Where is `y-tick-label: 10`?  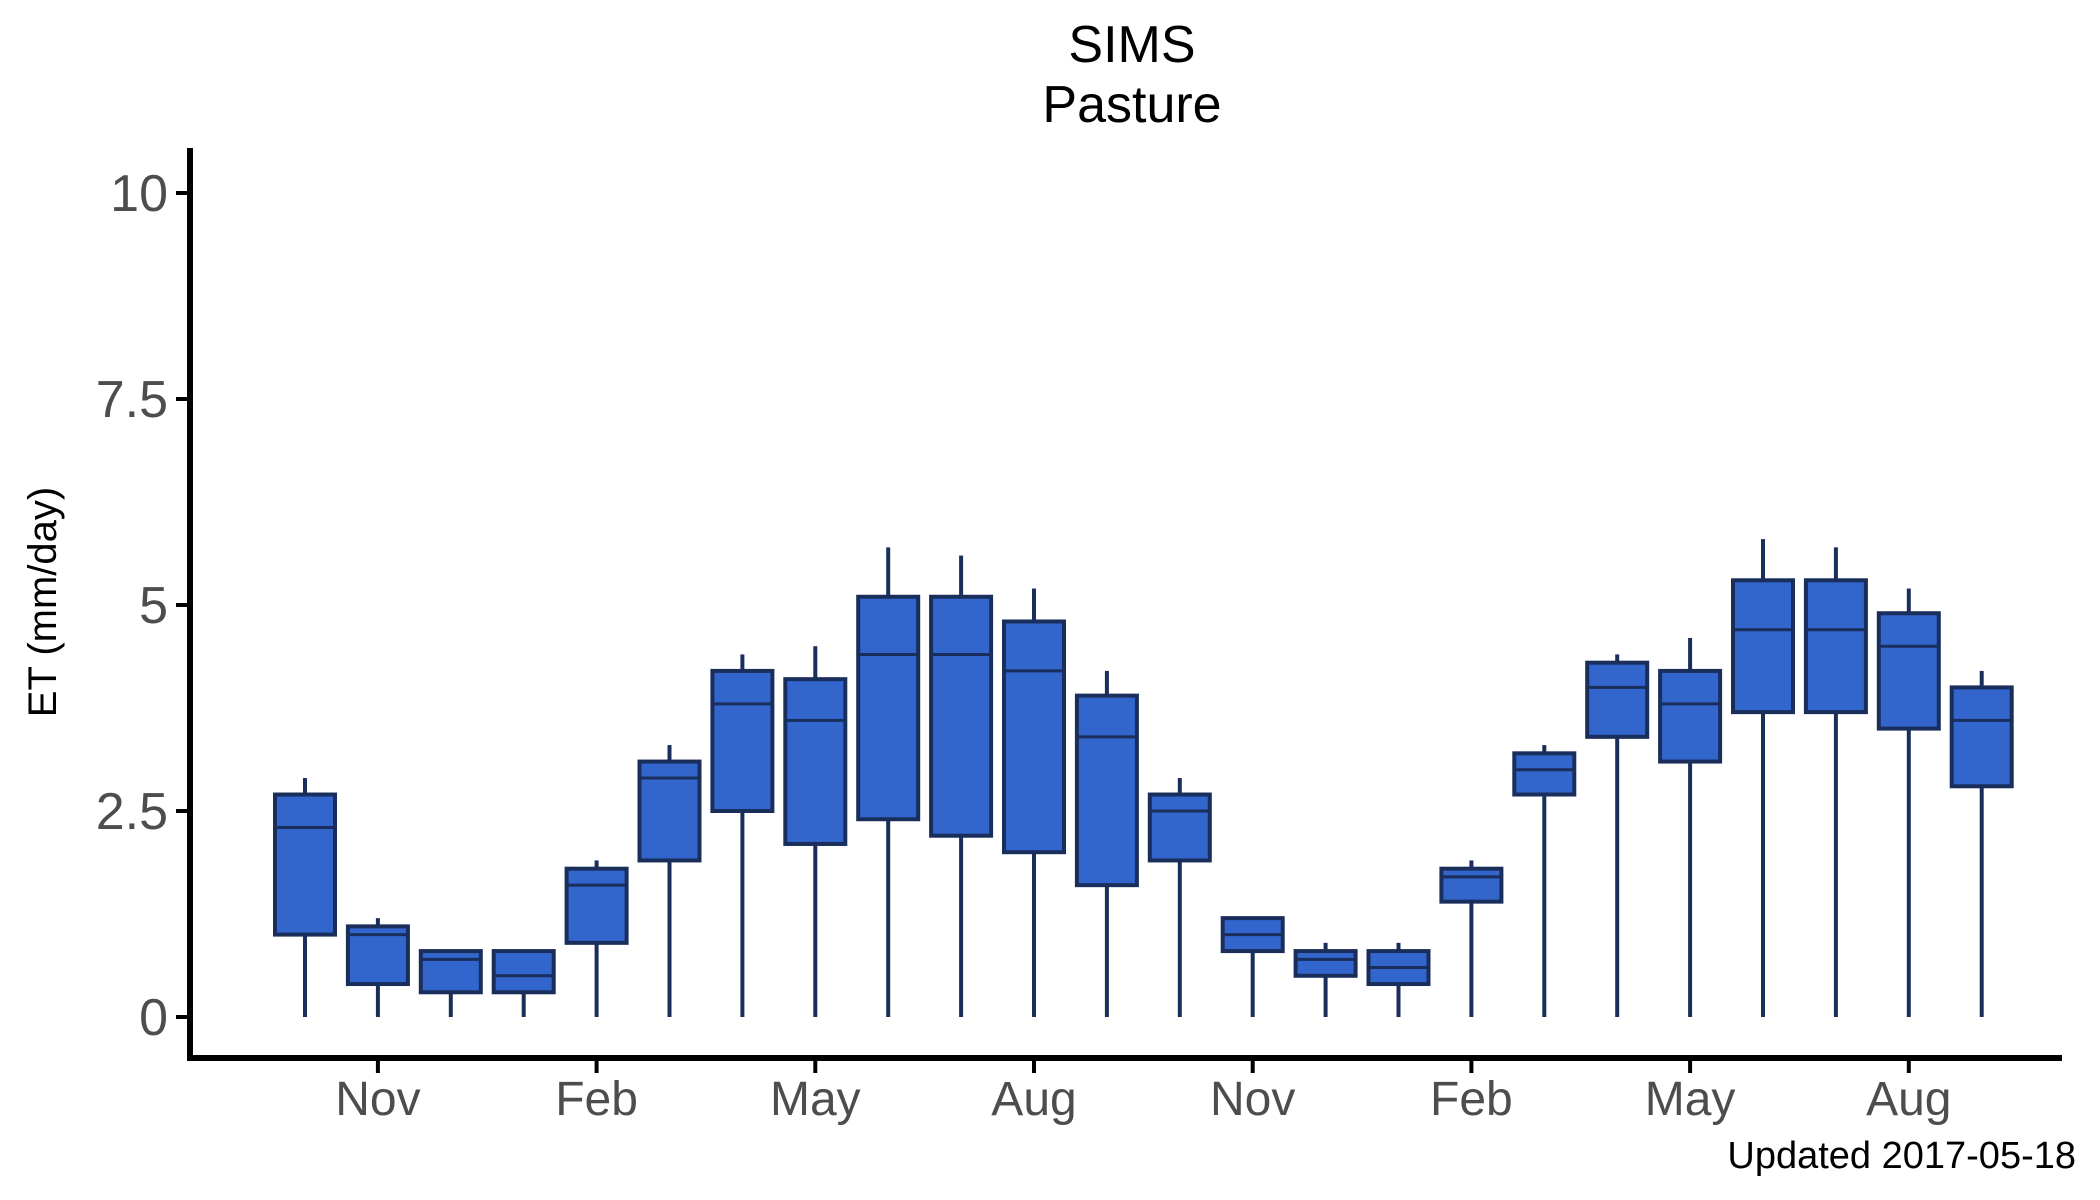 y-tick-label: 10 is located at coordinates (139, 194).